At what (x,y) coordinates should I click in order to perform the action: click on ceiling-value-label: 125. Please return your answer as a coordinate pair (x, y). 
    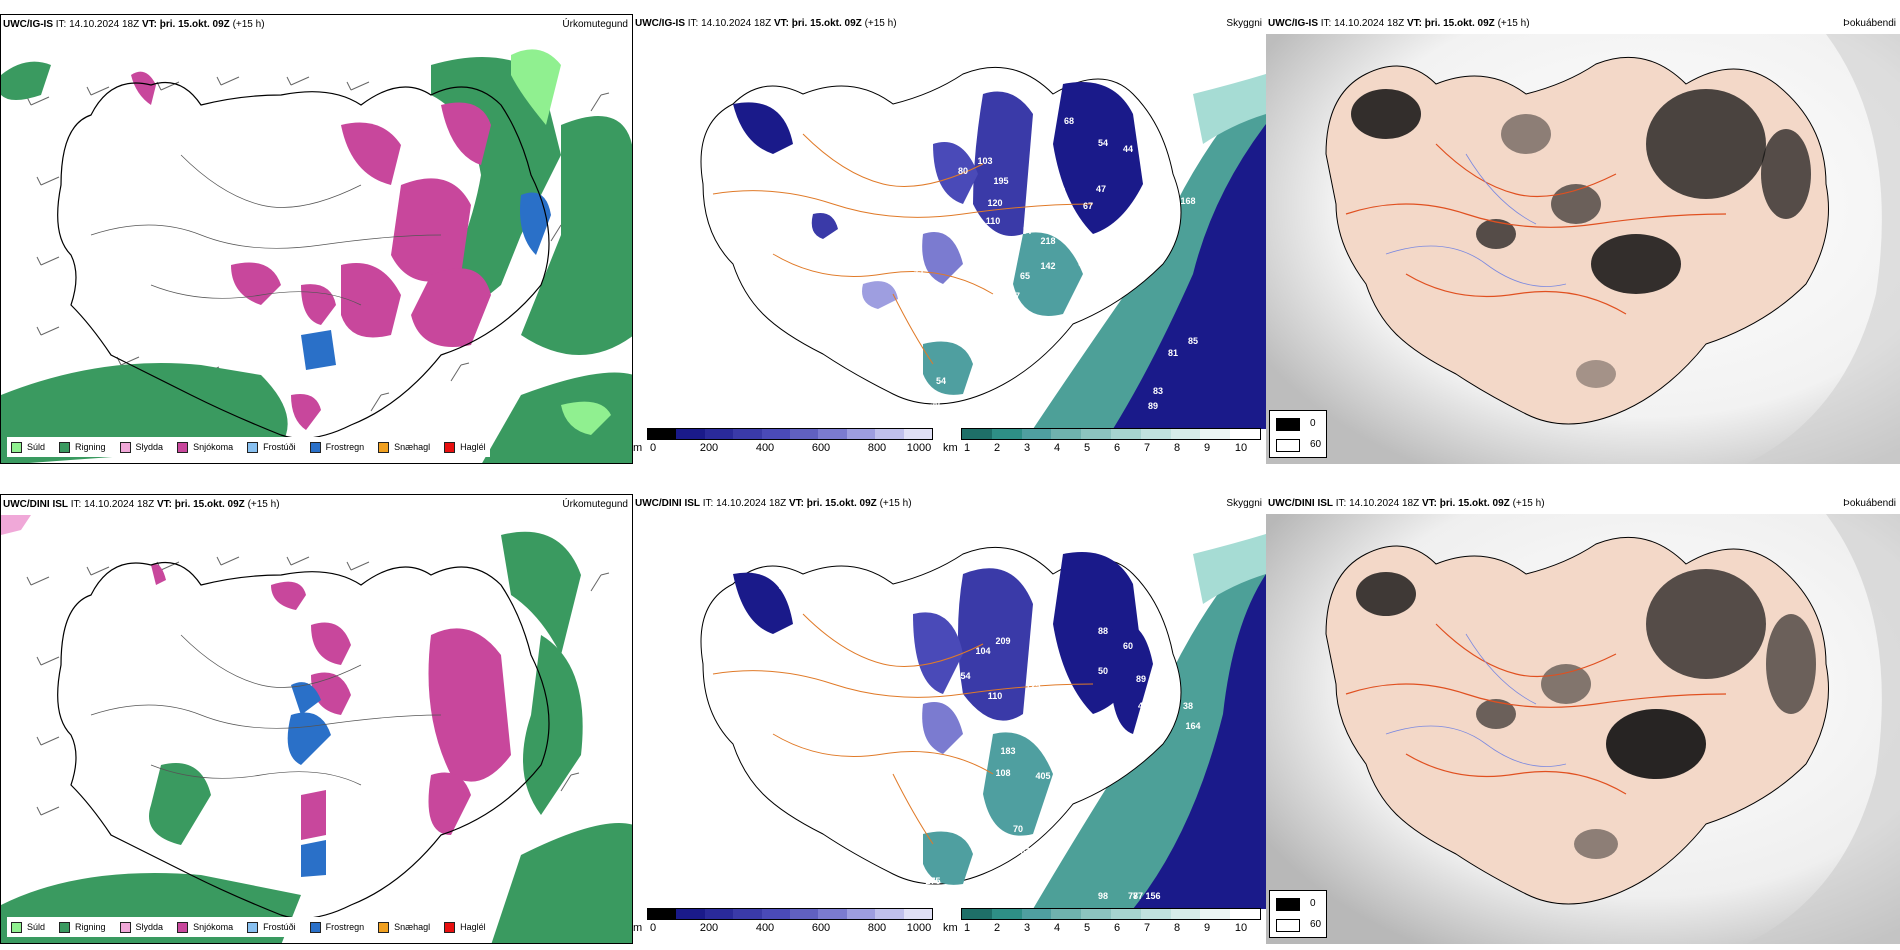
    Looking at the image, I should click on (1032, 686).